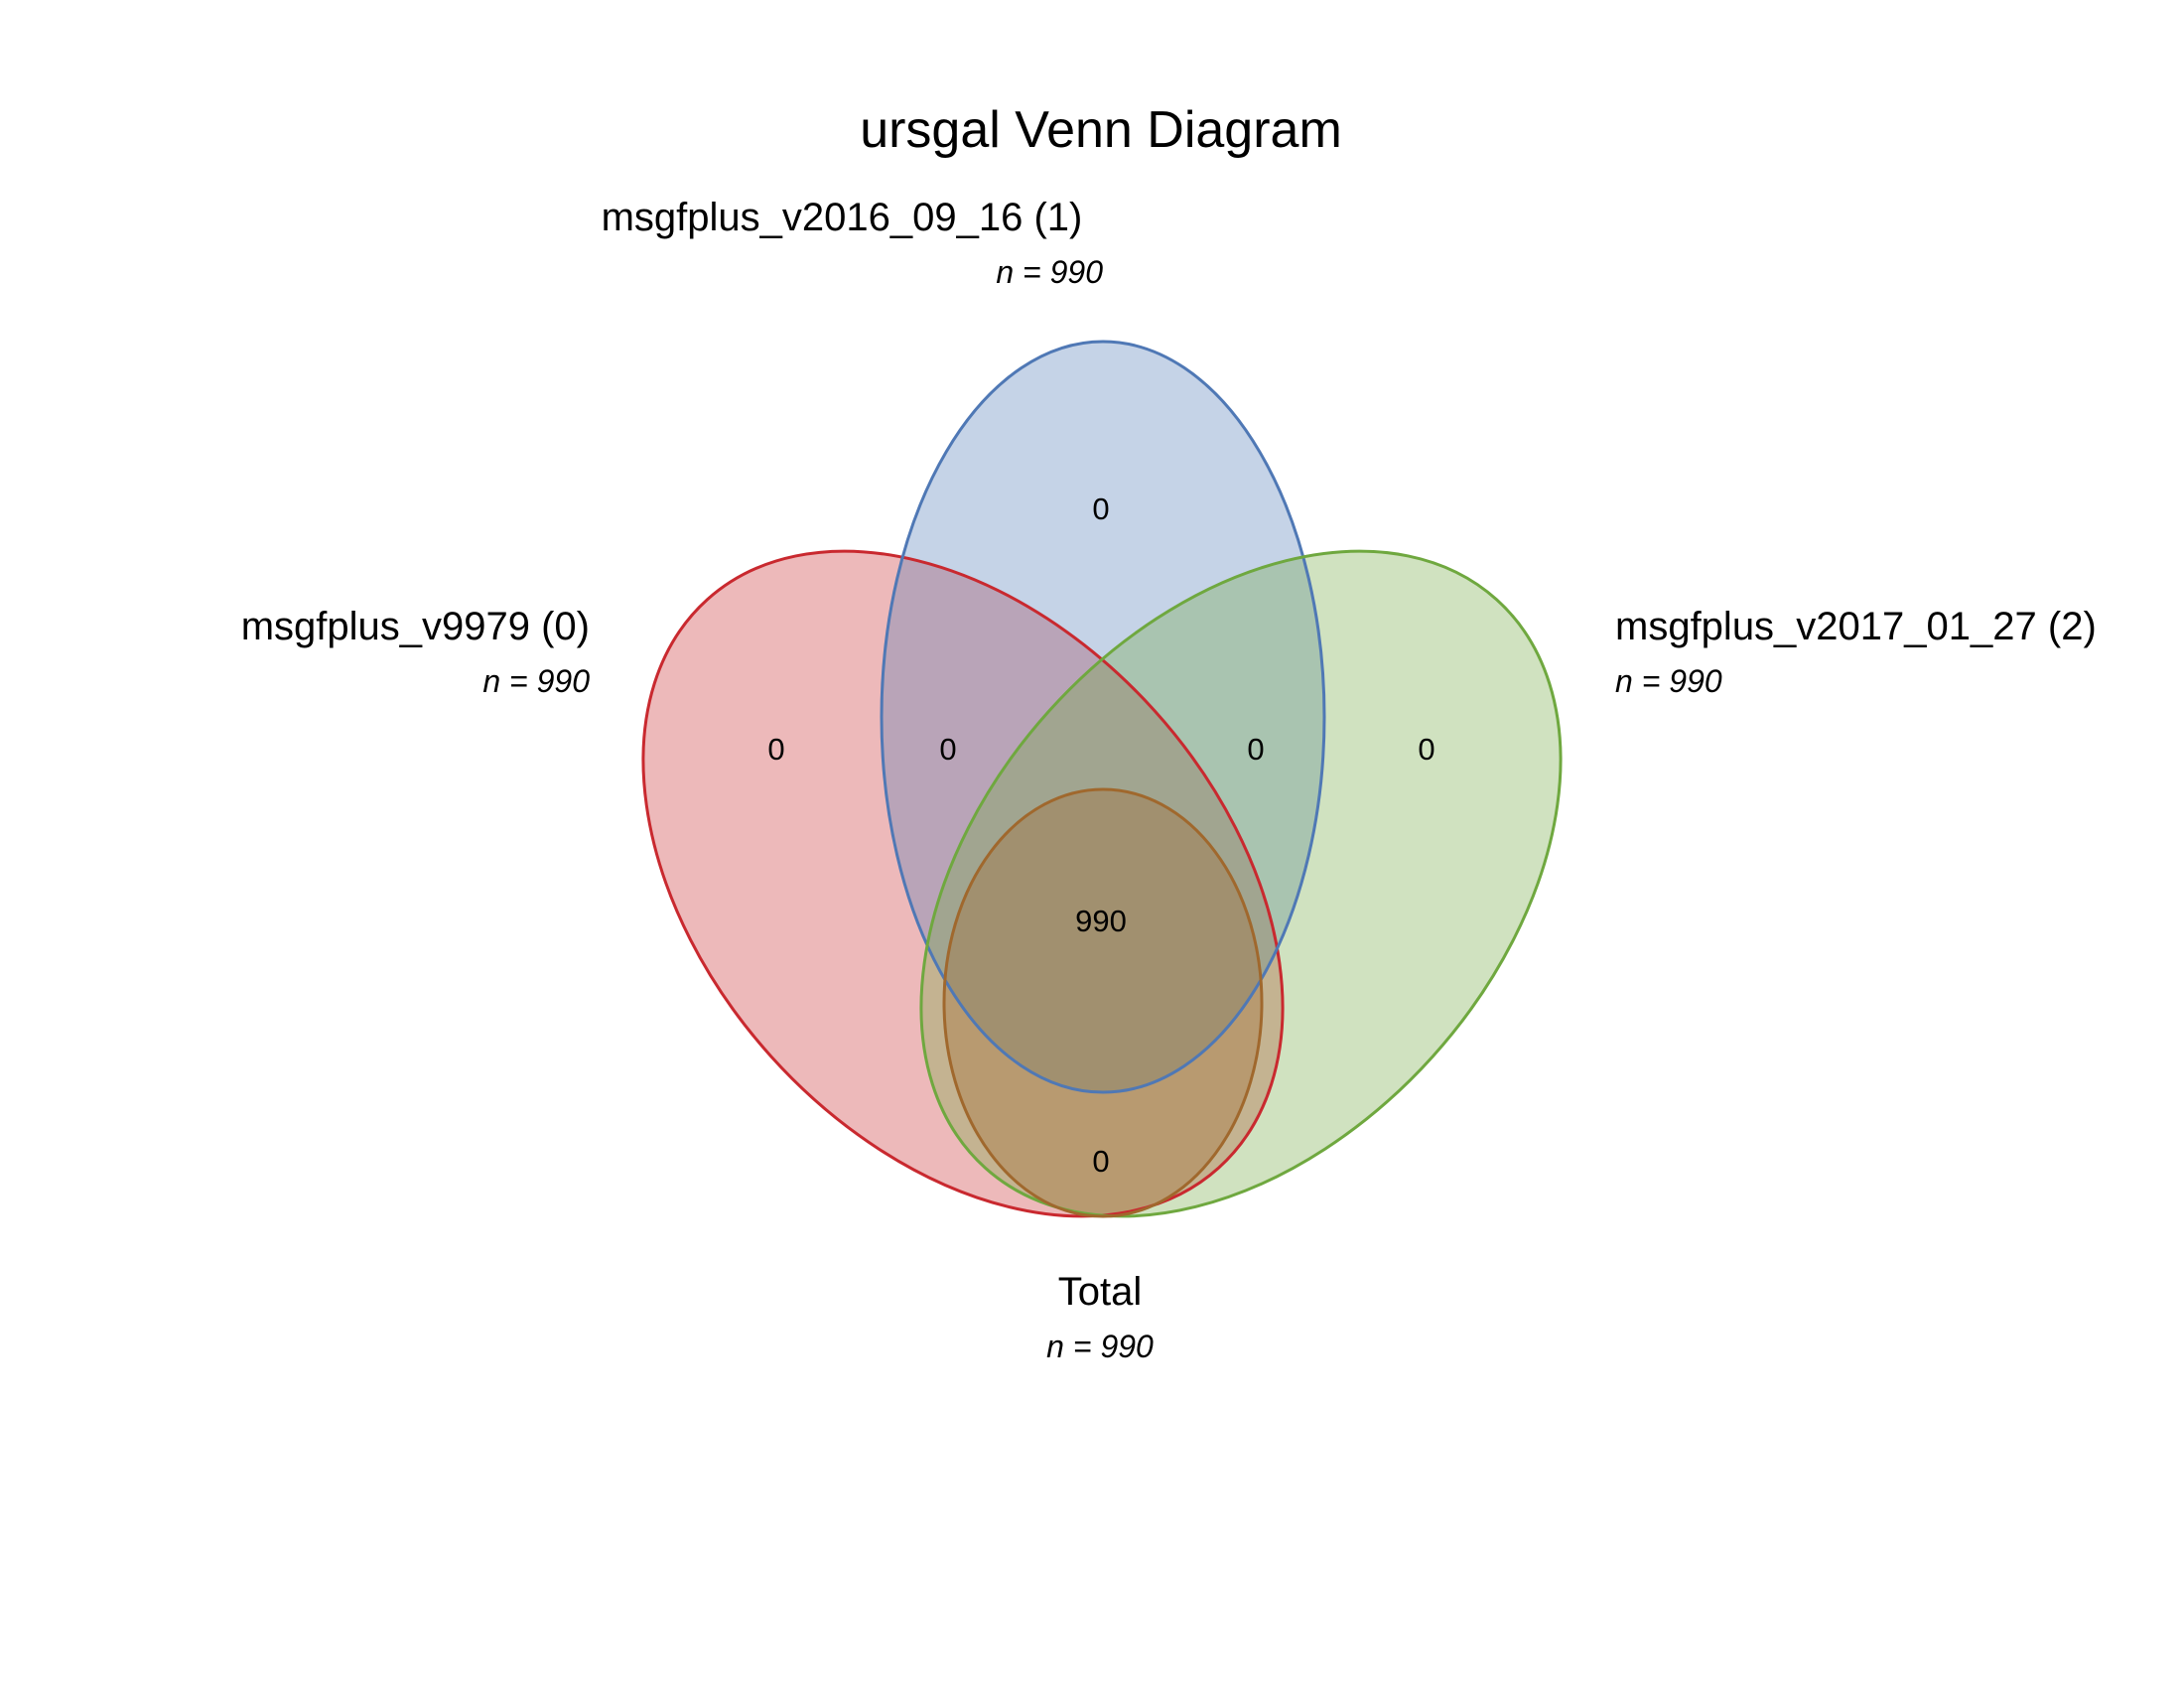 The image size is (2184, 1688). I want to click on set-a-outline, so click(963, 883).